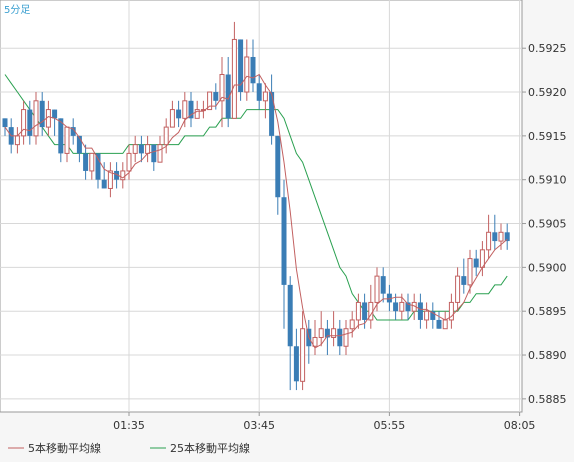 The image size is (574, 462). Describe the element at coordinates (547, 355) in the screenshot. I see `y-tick-label: 0.5890` at that location.